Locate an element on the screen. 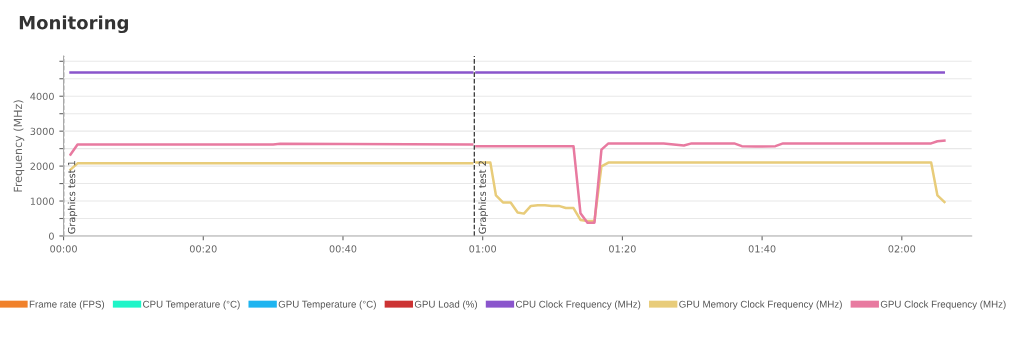 The height and width of the screenshot is (346, 1009). y-tick-label: 0 is located at coordinates (51, 236).